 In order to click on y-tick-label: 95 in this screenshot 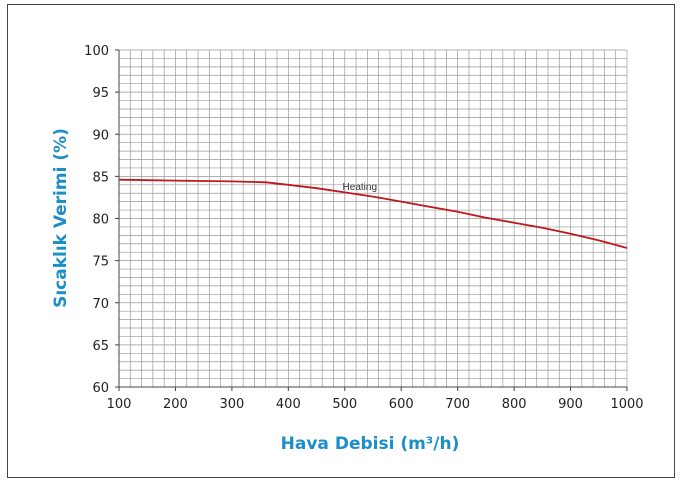, I will do `click(100, 93)`.